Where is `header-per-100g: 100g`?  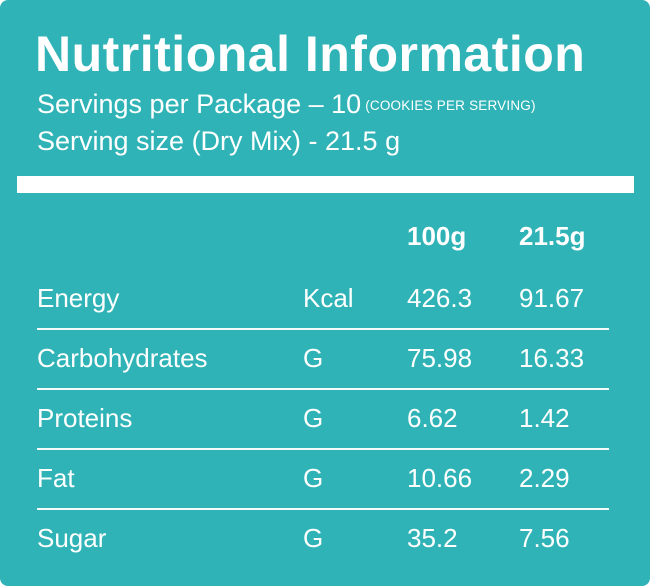 header-per-100g: 100g is located at coordinates (437, 236).